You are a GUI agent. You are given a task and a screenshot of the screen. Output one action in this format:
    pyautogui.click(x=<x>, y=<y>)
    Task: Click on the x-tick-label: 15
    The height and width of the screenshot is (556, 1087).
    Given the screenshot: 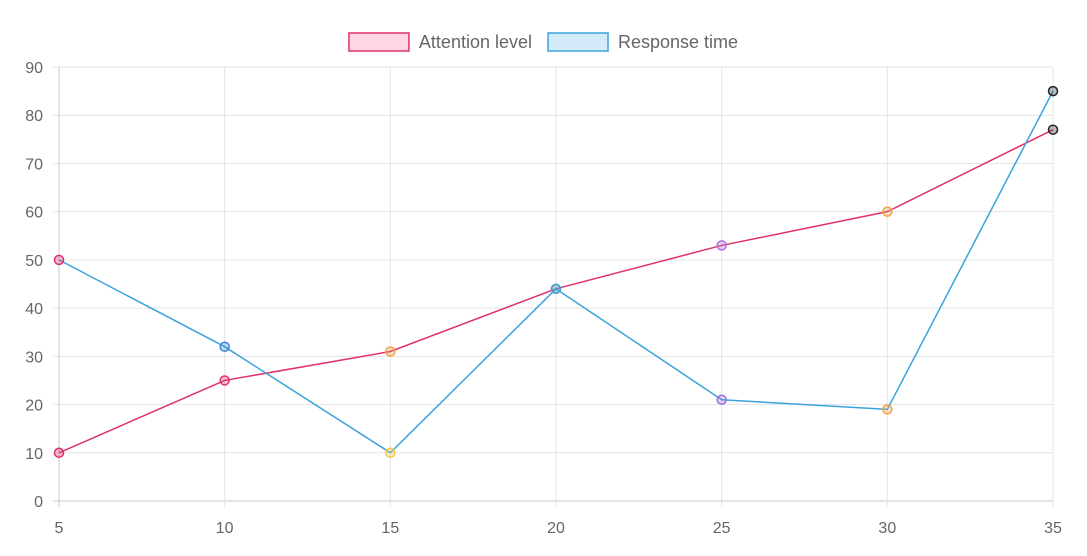 What is the action you would take?
    pyautogui.click(x=390, y=528)
    